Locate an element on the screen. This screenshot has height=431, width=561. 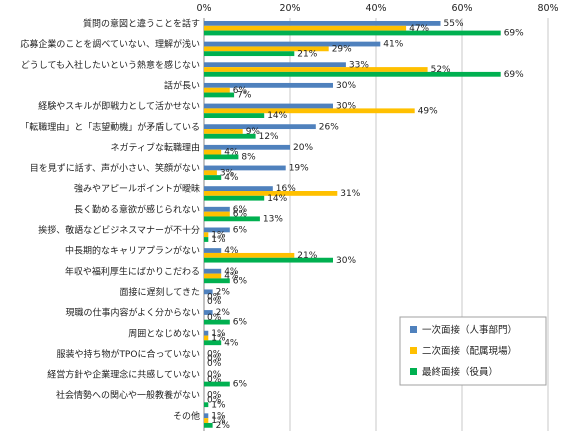
category-label: 経験やスキルが即戦力として活かせない is located at coordinates (119, 106).